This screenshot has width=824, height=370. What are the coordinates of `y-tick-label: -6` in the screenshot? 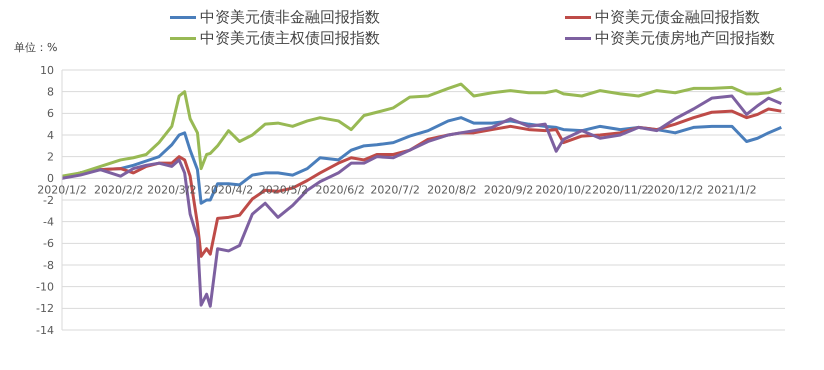 It's located at (48, 243).